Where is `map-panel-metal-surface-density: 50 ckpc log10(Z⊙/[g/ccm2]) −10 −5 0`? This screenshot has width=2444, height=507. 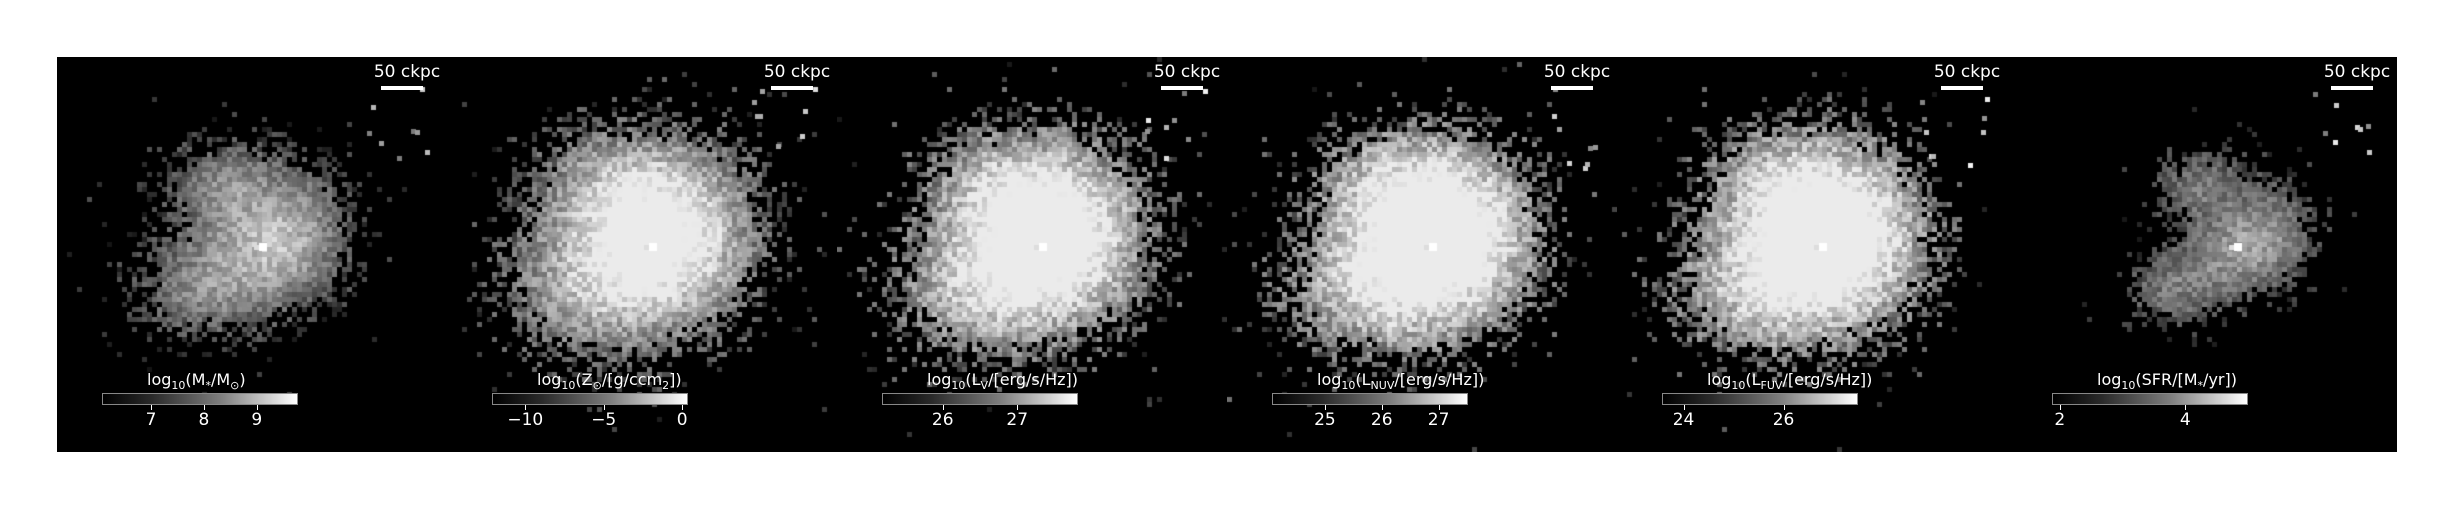 map-panel-metal-surface-density: 50 ckpc log10(Z⊙/[g/ccm2]) −10 −5 0 is located at coordinates (642, 254).